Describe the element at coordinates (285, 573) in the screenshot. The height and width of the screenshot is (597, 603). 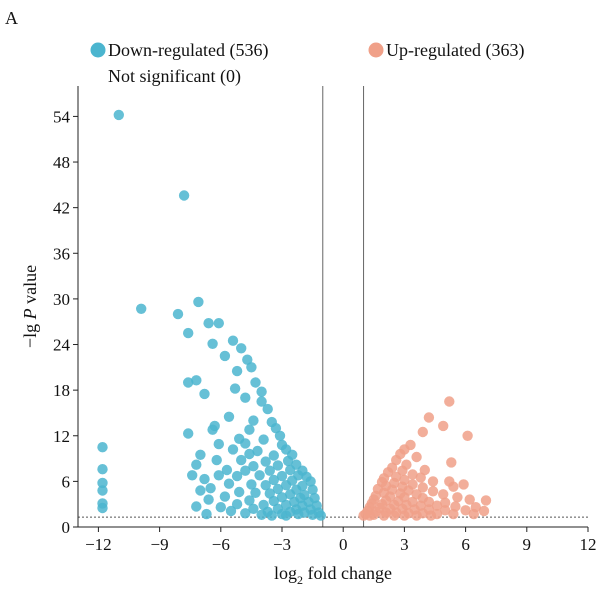
I see `x-axis-title-prefix: log` at that location.